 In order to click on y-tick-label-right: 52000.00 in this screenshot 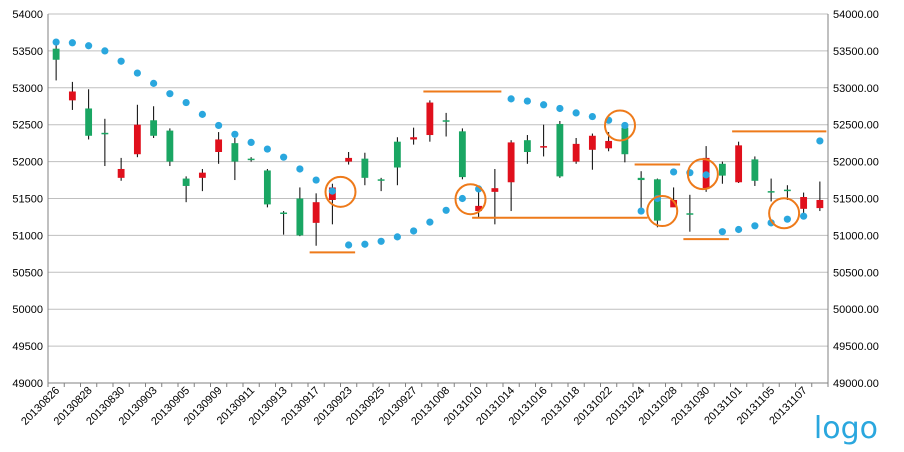, I will do `click(856, 163)`.